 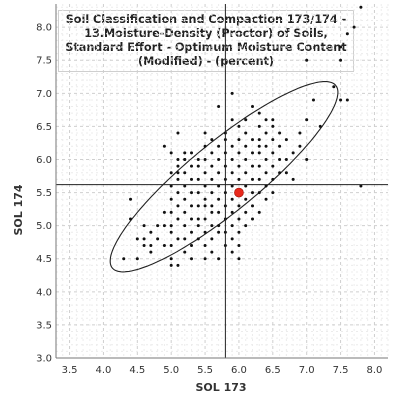 I want to click on x-tick-label: 4.0, so click(x=103, y=370).